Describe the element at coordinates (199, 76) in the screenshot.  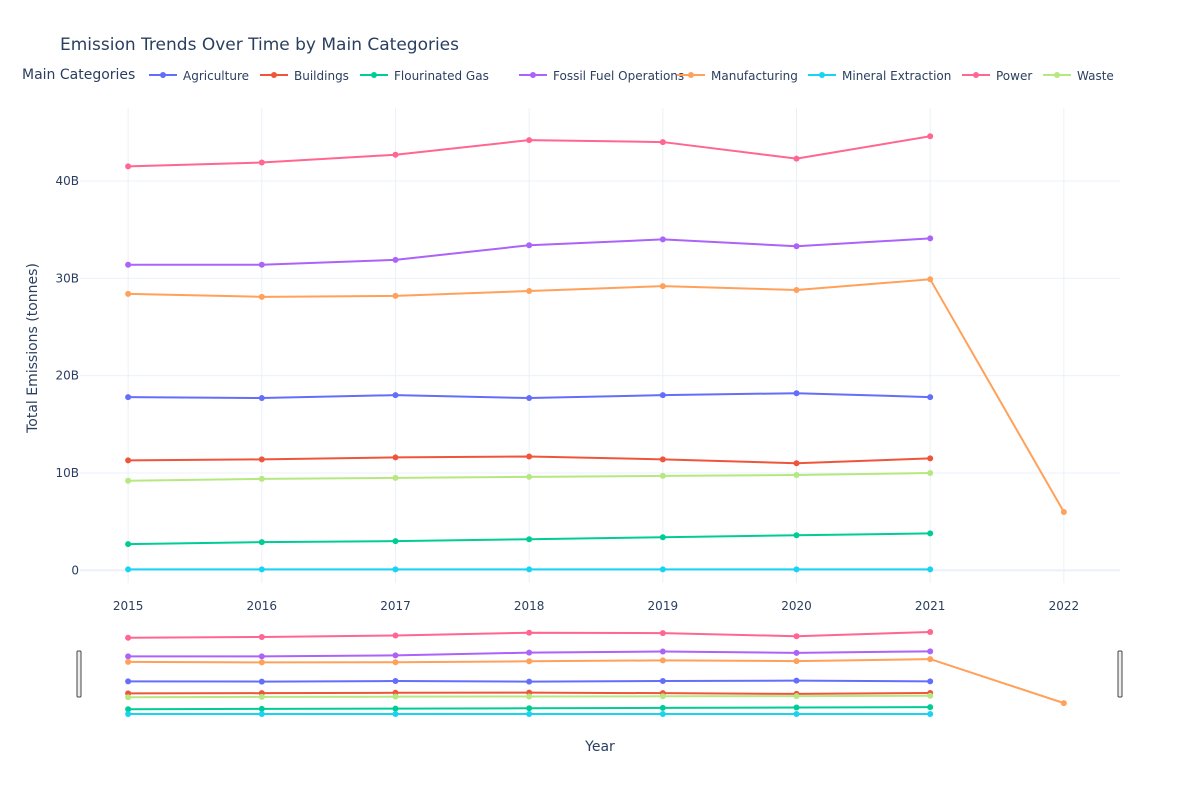
I see `legend-item-agriculture: Agriculture` at that location.